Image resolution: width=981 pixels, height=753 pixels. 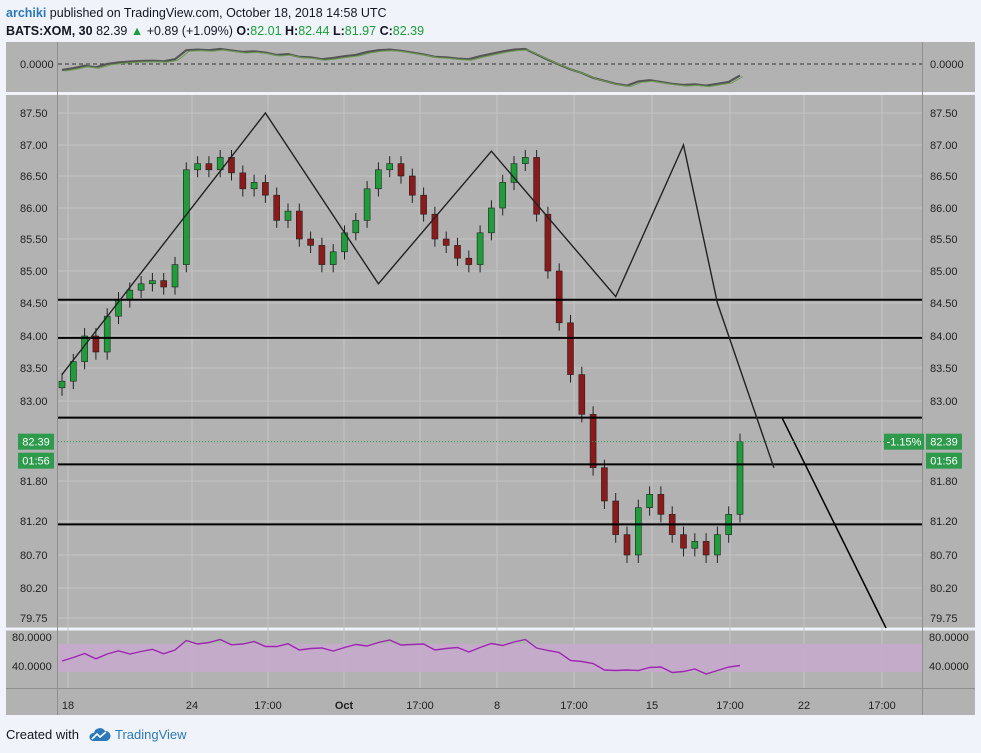 I want to click on oscillator-line, so click(x=401, y=67).